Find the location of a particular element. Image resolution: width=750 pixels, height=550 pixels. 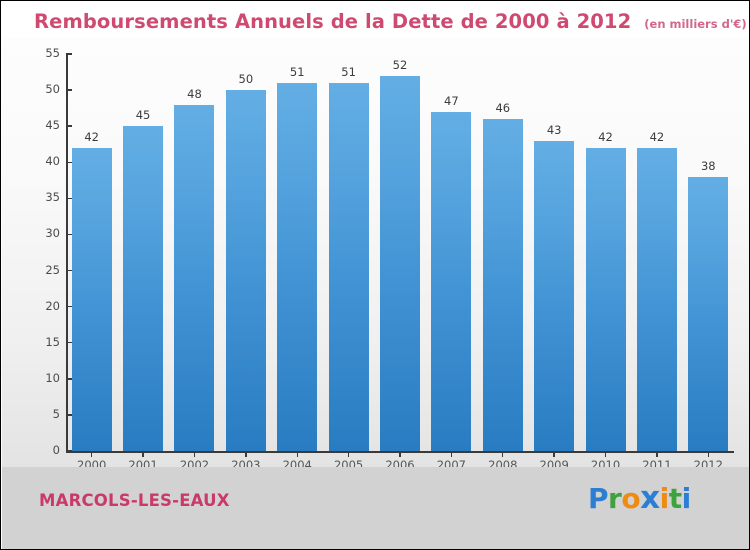

y-axis-tick-label: 50 is located at coordinates (52, 89).